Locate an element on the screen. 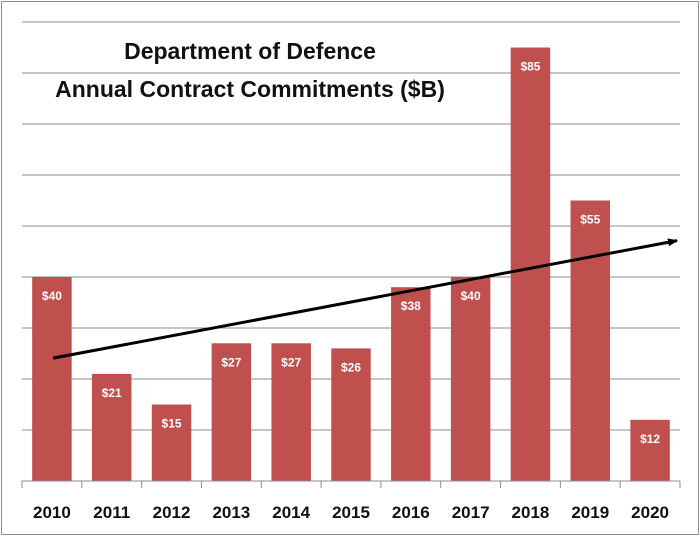 This screenshot has height=536, width=700. x-tick-2013: 2013 is located at coordinates (231, 512).